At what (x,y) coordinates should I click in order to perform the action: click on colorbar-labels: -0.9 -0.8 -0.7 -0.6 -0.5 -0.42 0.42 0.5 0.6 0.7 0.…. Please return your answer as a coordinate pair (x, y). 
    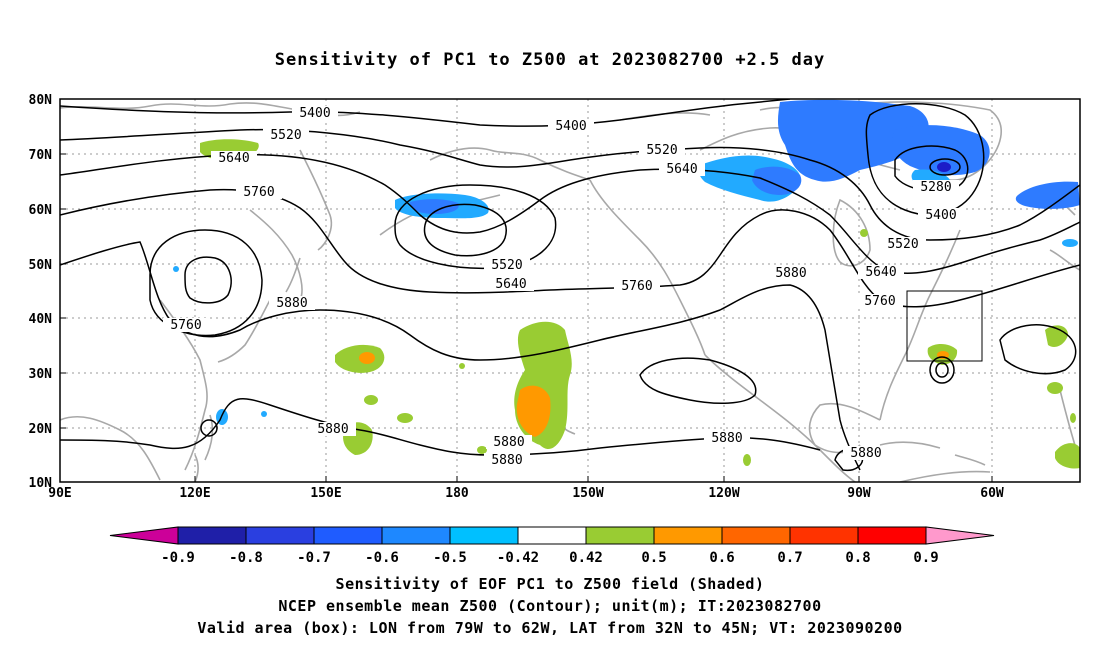
    Looking at the image, I should click on (550, 558).